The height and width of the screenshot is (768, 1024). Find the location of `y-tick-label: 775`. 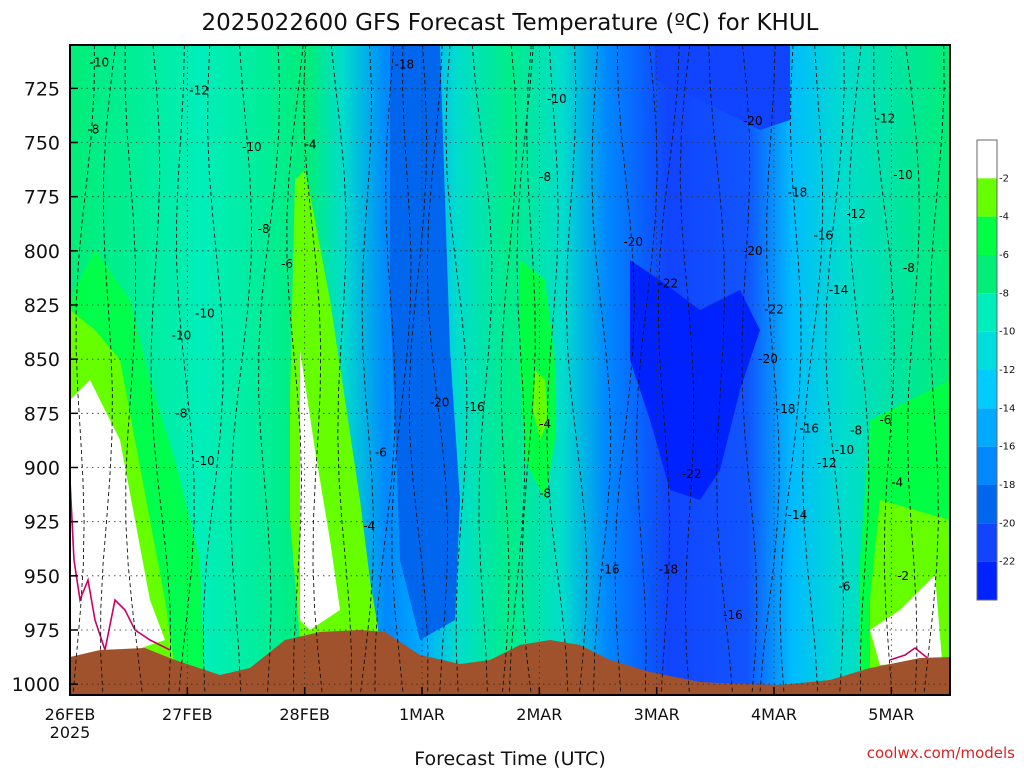

y-tick-label: 775 is located at coordinates (42, 198).